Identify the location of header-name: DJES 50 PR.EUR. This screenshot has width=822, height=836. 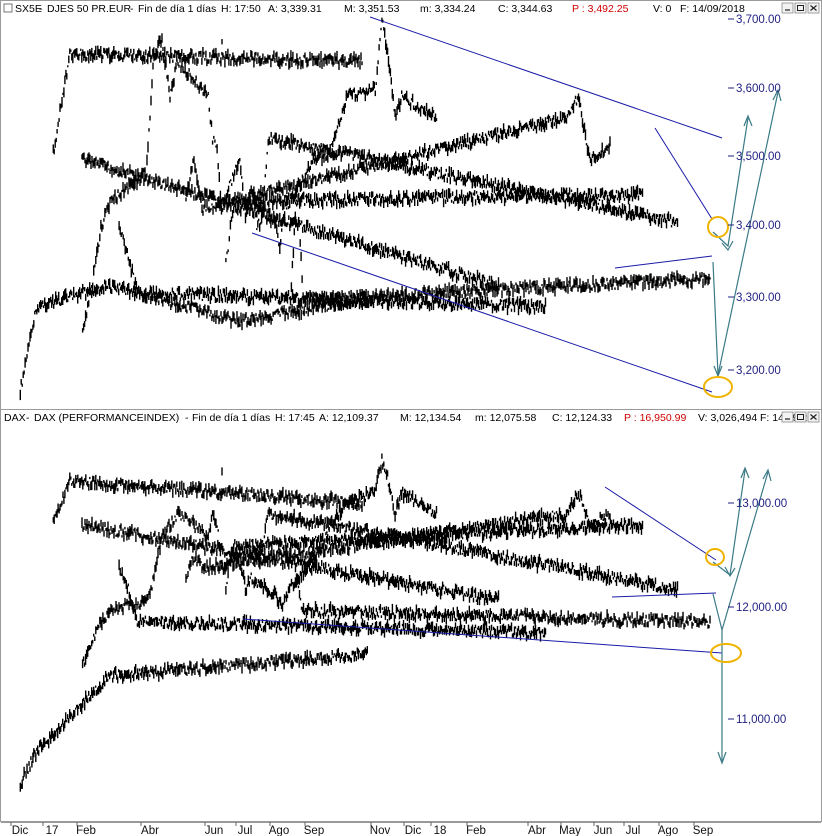
(89, 9).